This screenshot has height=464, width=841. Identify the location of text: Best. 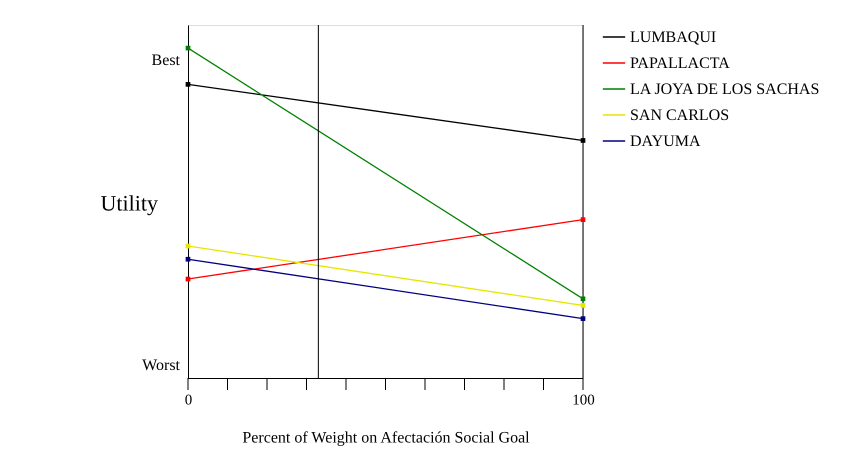
(166, 60).